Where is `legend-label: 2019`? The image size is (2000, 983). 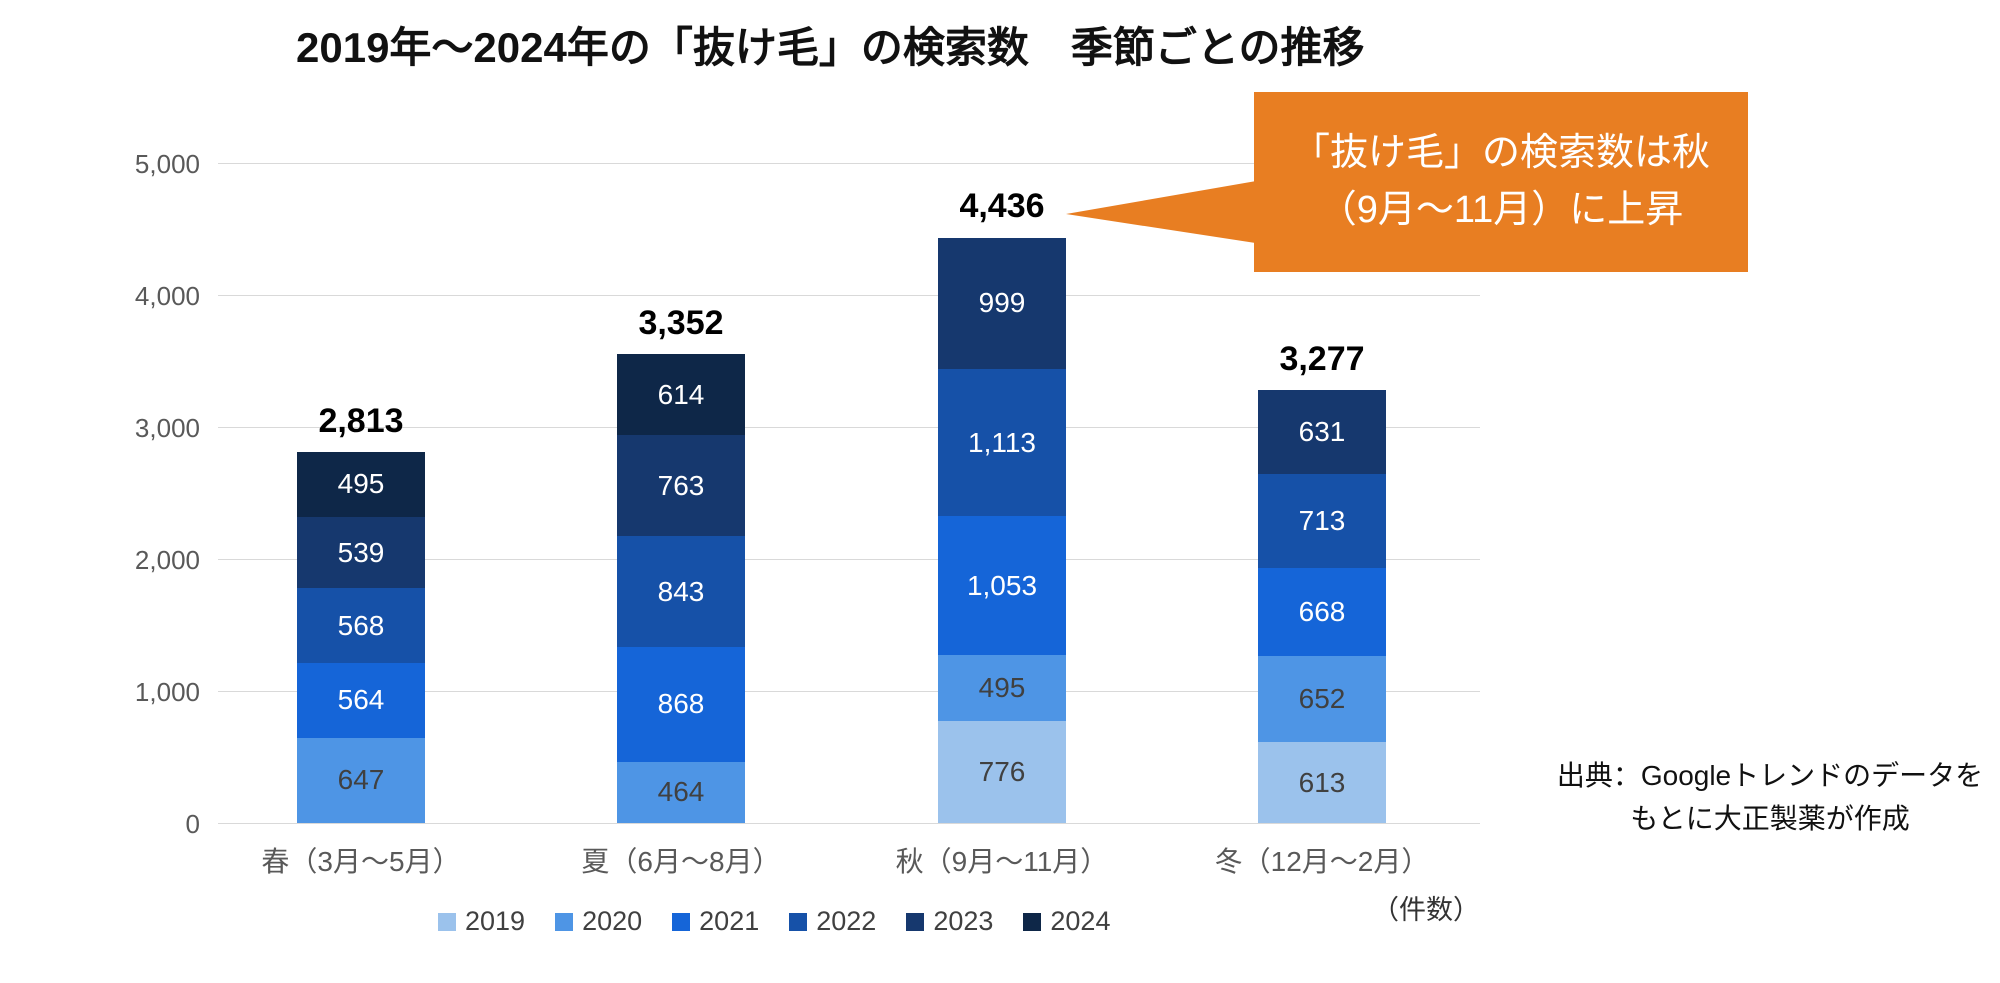
legend-label: 2019 is located at coordinates (495, 921).